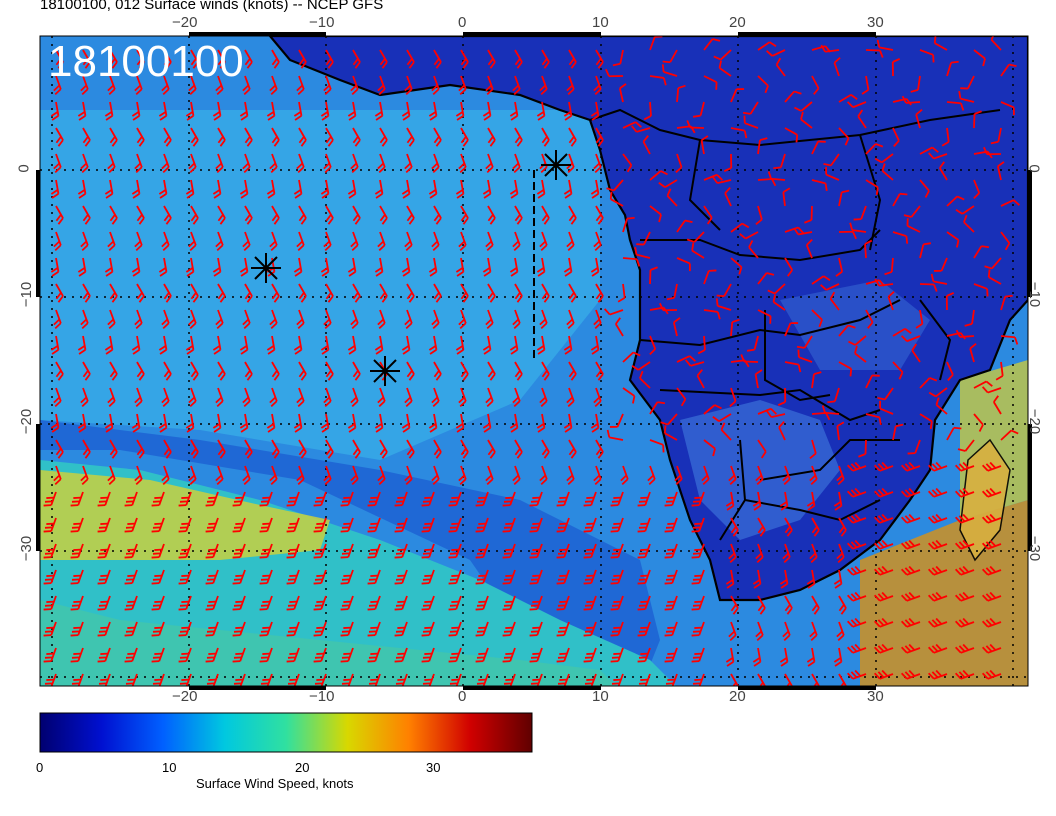  I want to click on y-tick-left: 0, so click(24, 168).